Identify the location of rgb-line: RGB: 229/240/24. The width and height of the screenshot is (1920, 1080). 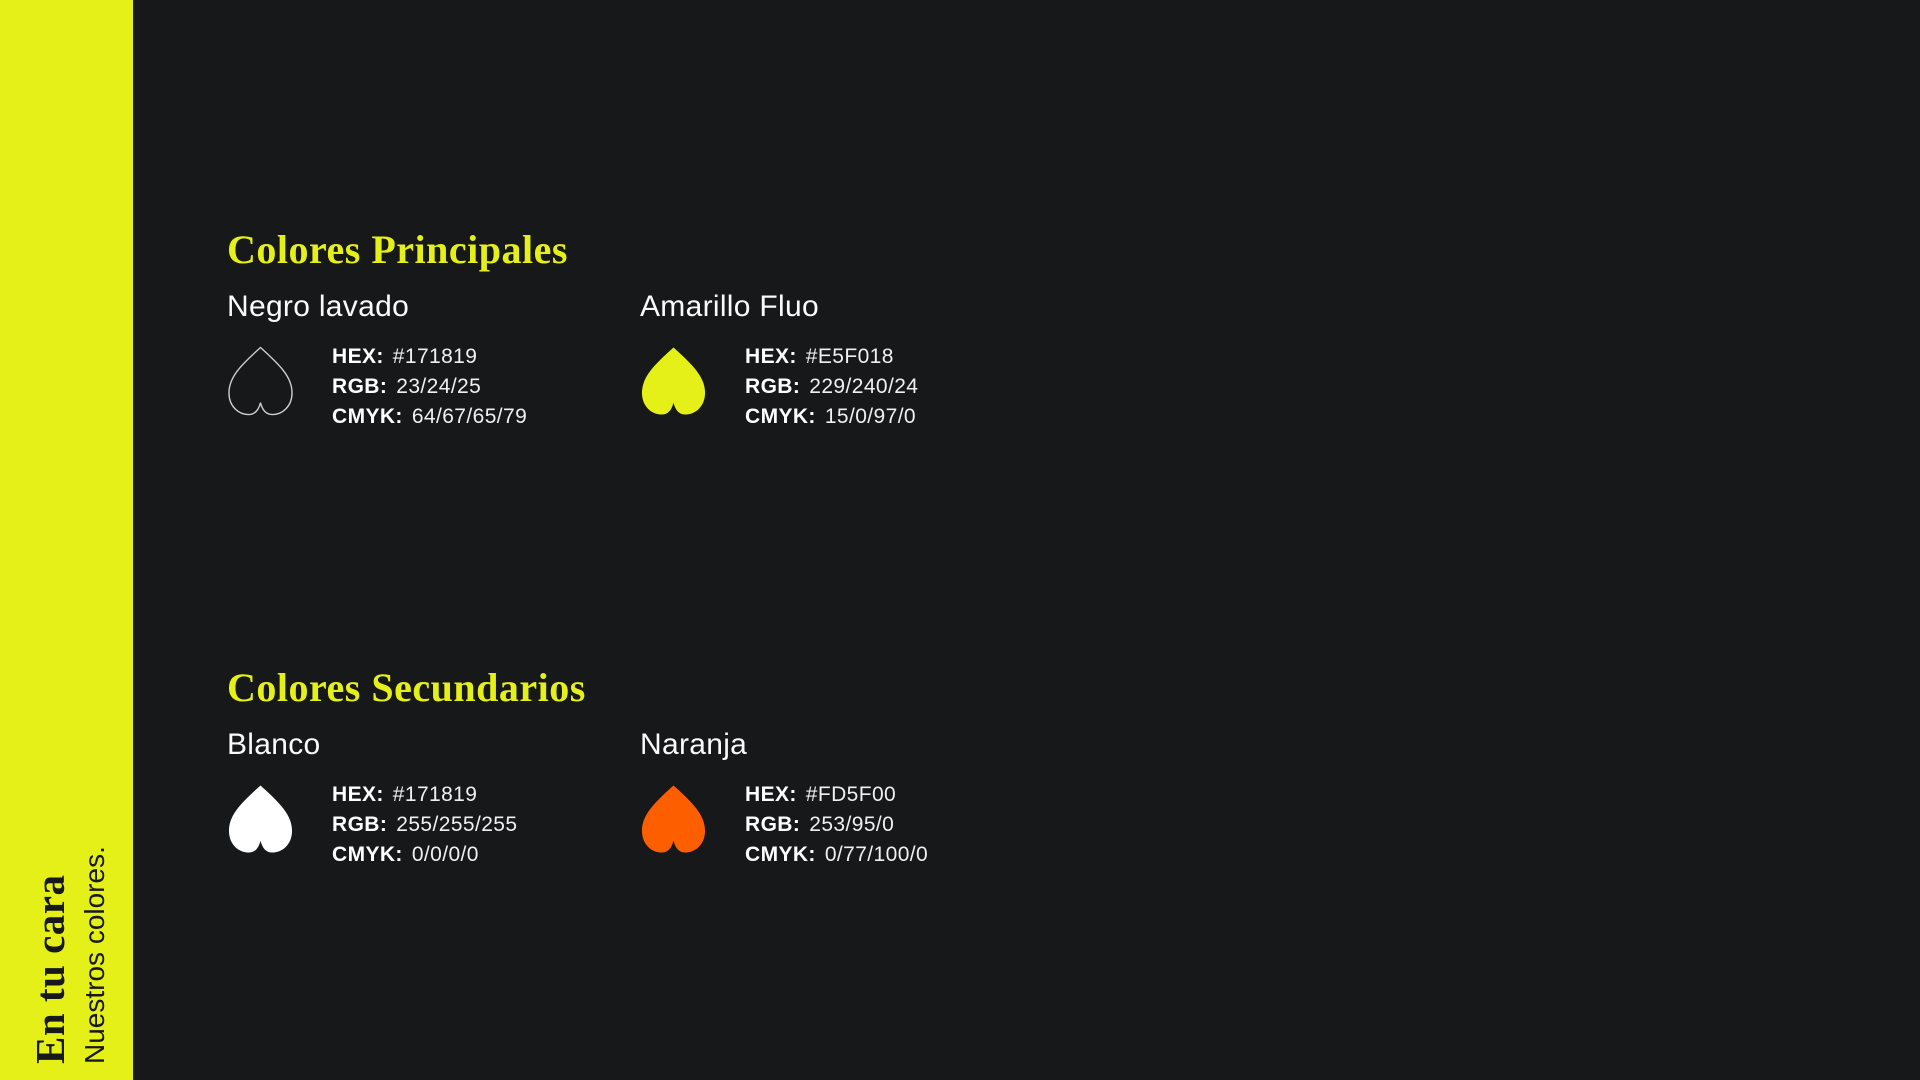
(831, 387).